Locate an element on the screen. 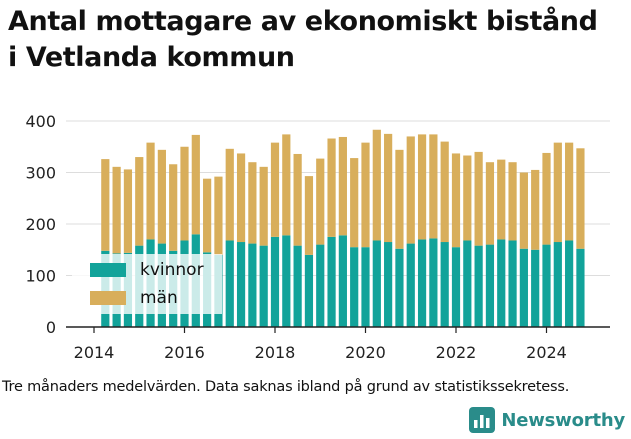 The height and width of the screenshot is (439, 631). x-tick-label-2022: 2022 is located at coordinates (456, 352).